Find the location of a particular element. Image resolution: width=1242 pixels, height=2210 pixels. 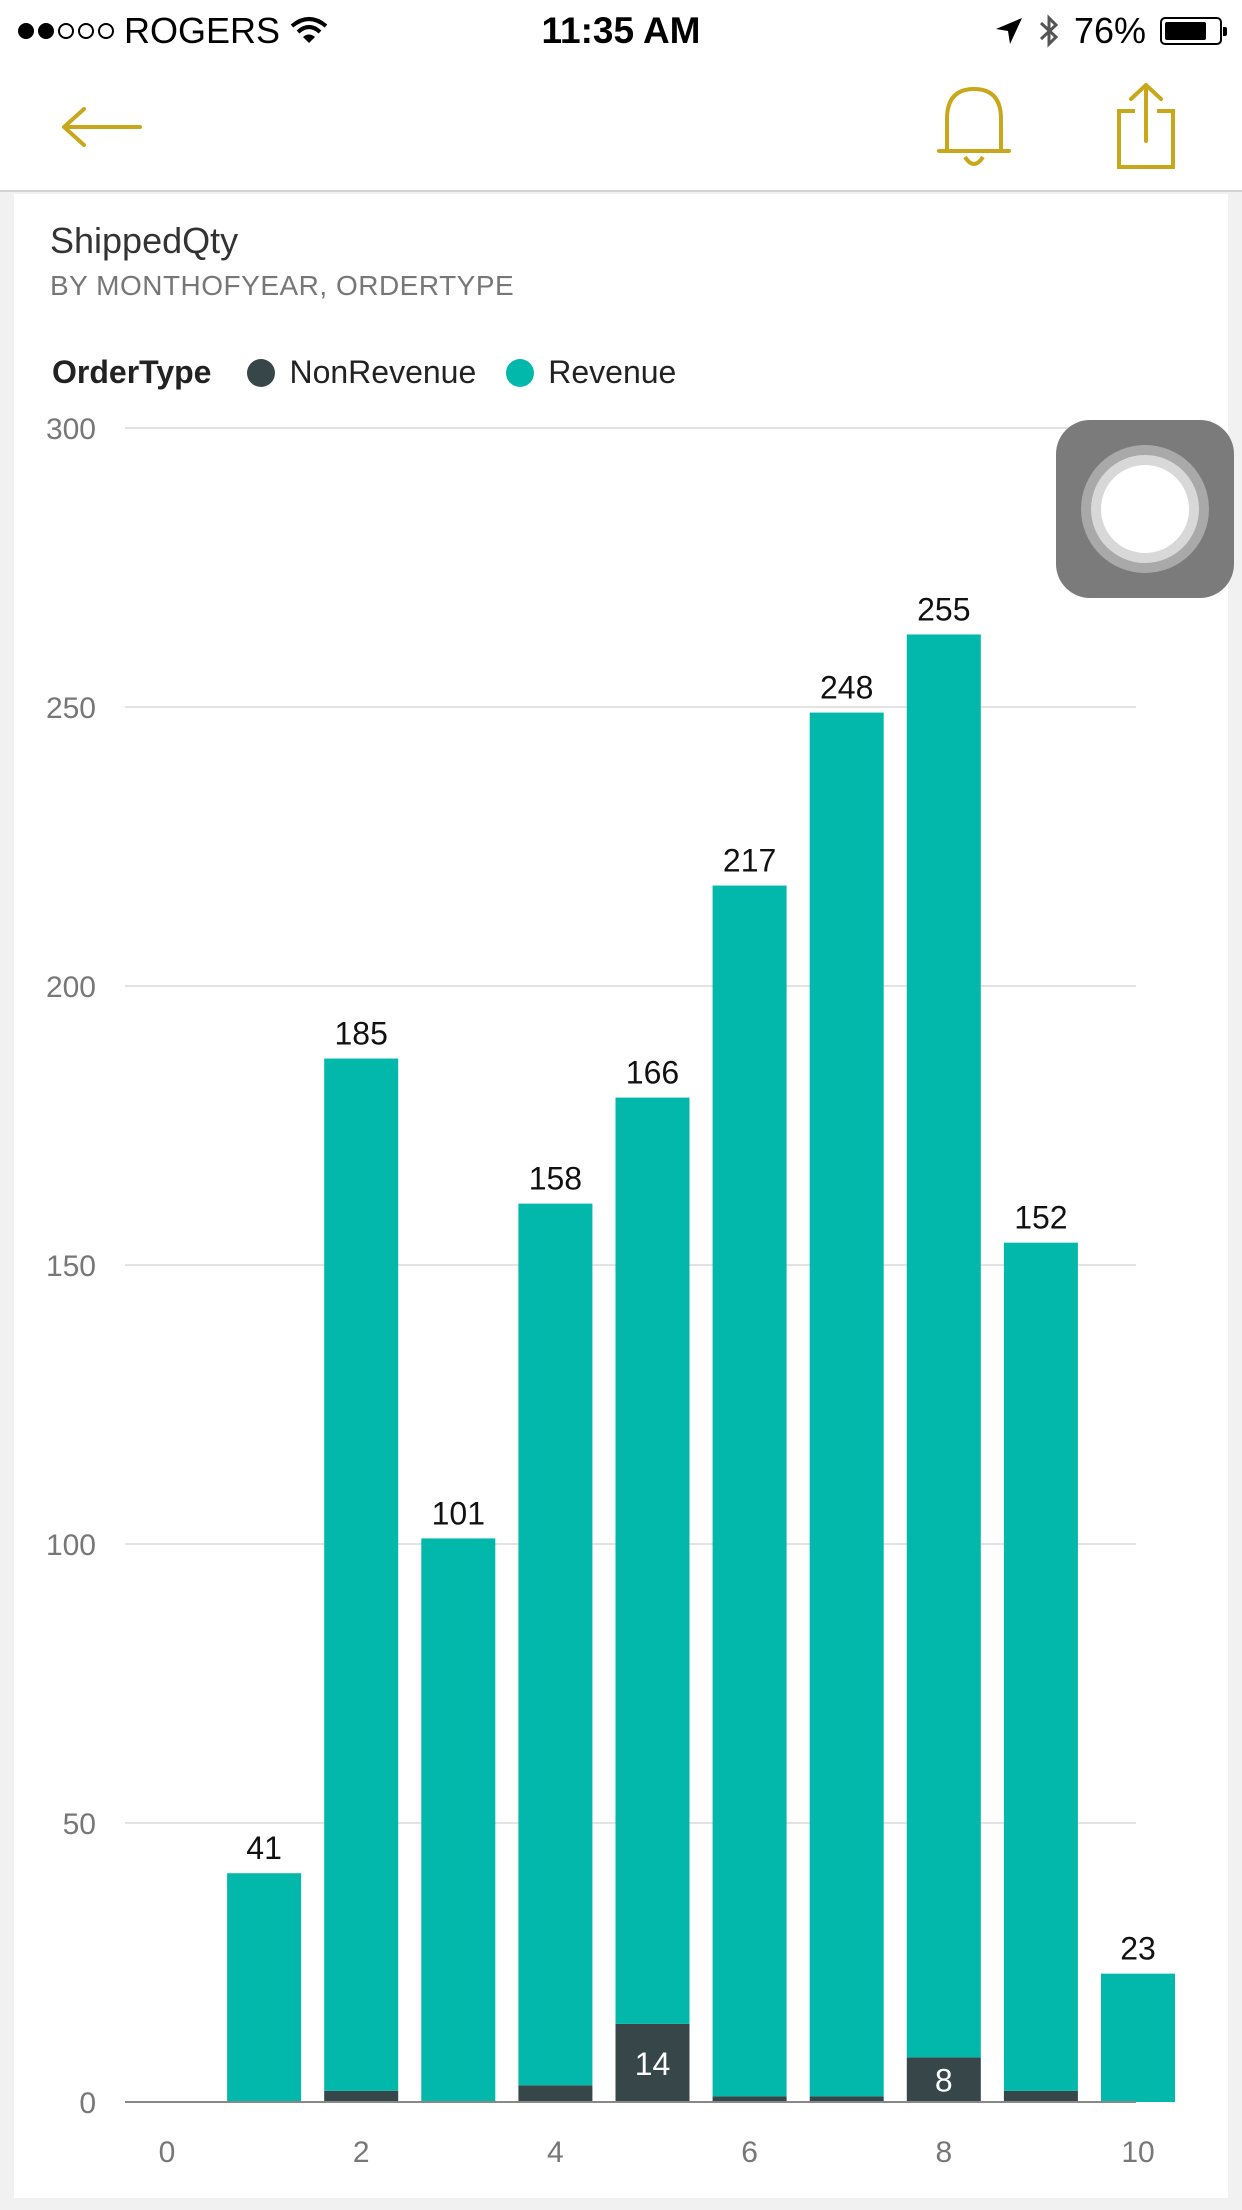

location-arrow-icon is located at coordinates (1008, 31).